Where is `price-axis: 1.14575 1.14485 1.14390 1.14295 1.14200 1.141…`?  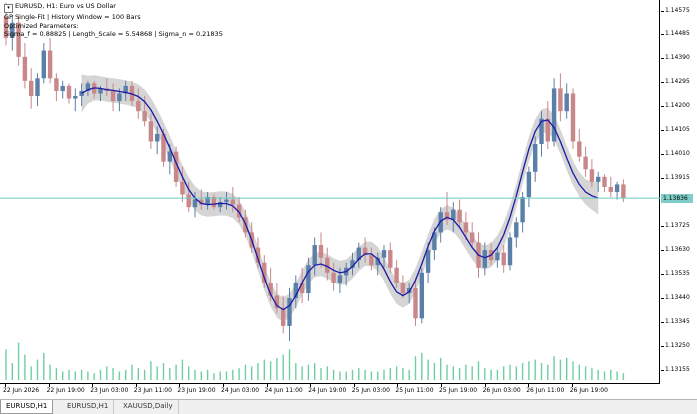 price-axis: 1.14575 1.14485 1.14390 1.14295 1.14200 1.141… is located at coordinates (679, 192).